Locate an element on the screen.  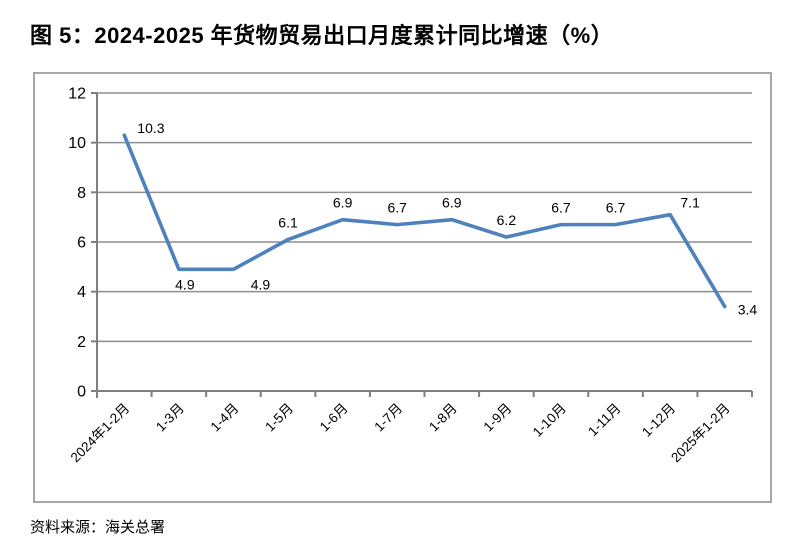
y-axis-label: 10 is located at coordinates (77, 143).